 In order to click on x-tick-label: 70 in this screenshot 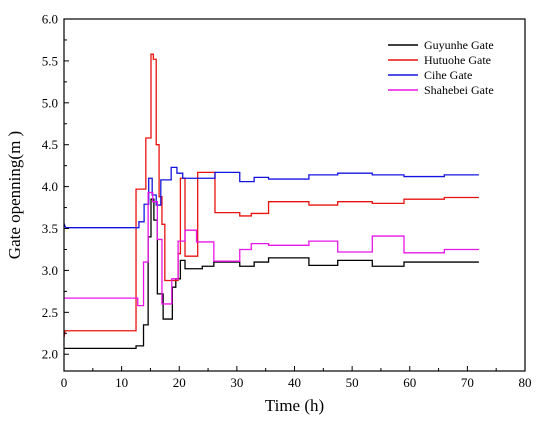, I will do `click(467, 382)`.